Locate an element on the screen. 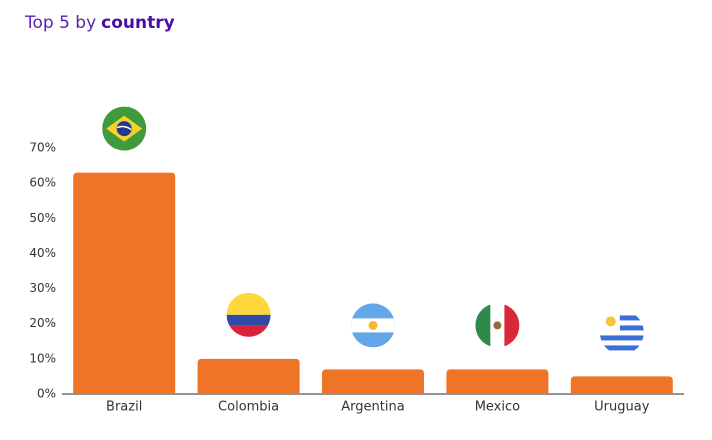 This screenshot has height=440, width=712. flag-yellow is located at coordinates (248, 303).